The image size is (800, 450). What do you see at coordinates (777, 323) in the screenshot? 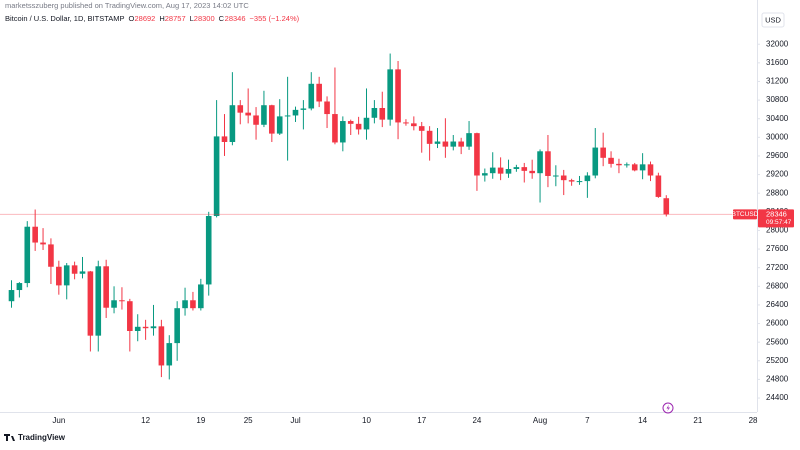
I see `y-tick-label: 26000` at bounding box center [777, 323].